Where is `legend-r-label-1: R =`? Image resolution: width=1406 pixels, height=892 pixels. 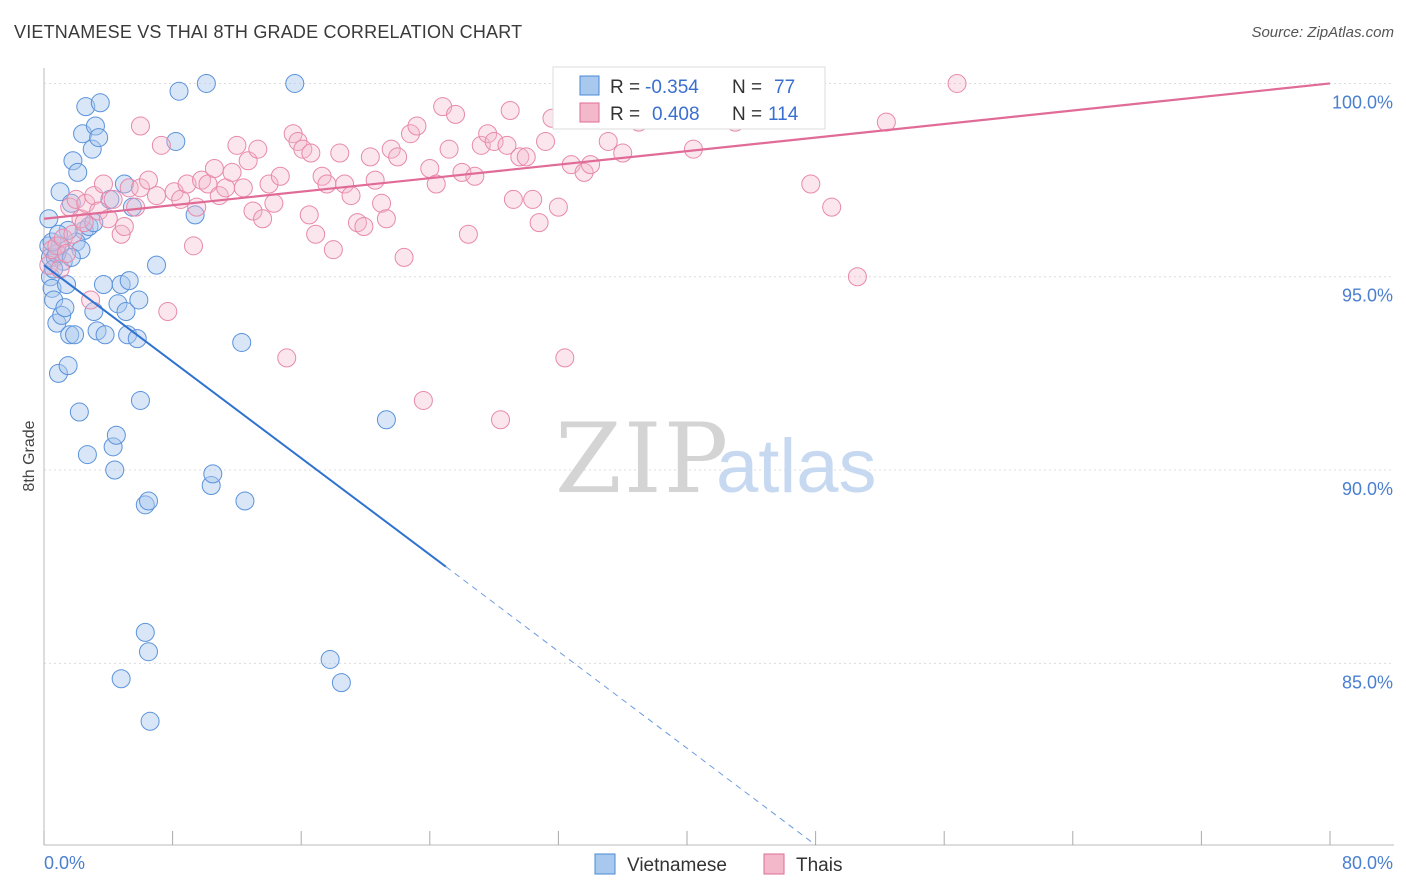
legend-r-label-1: R = is located at coordinates (625, 87).